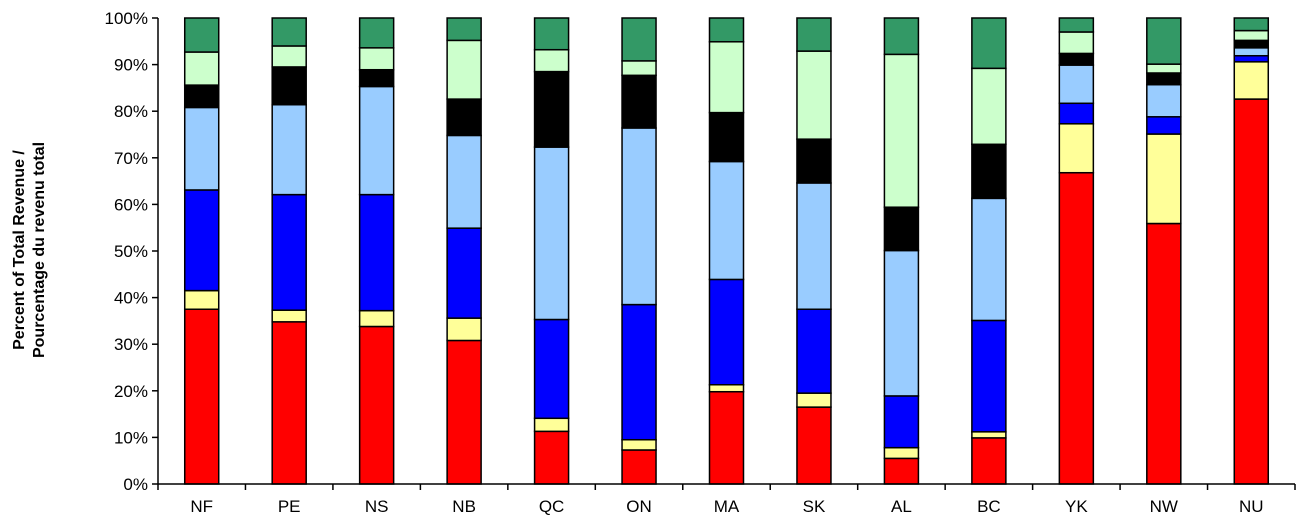  What do you see at coordinates (464, 251) in the screenshot?
I see `bar-stack-nb` at bounding box center [464, 251].